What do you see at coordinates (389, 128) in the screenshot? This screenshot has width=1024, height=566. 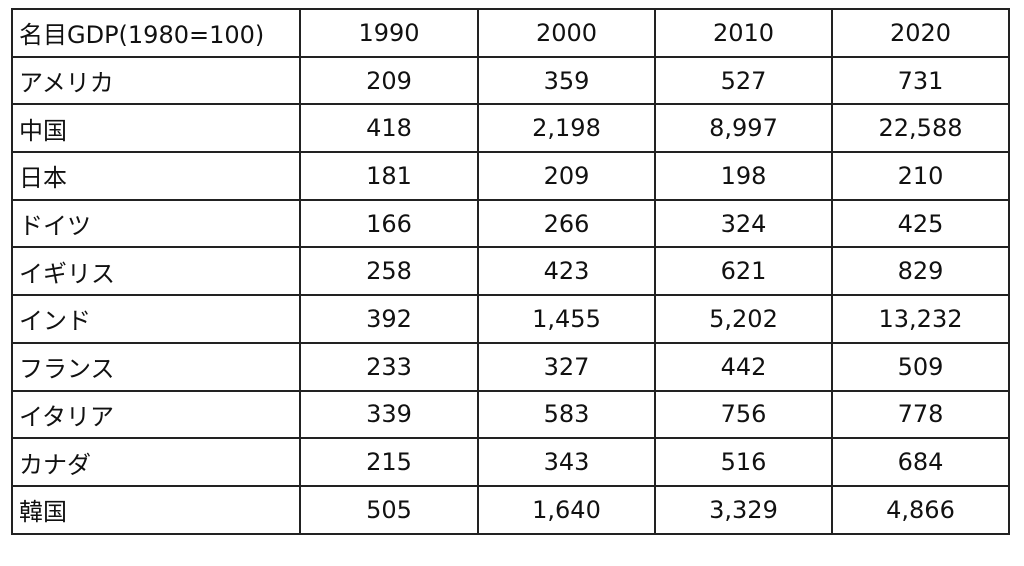 I see `value-cell: 418` at bounding box center [389, 128].